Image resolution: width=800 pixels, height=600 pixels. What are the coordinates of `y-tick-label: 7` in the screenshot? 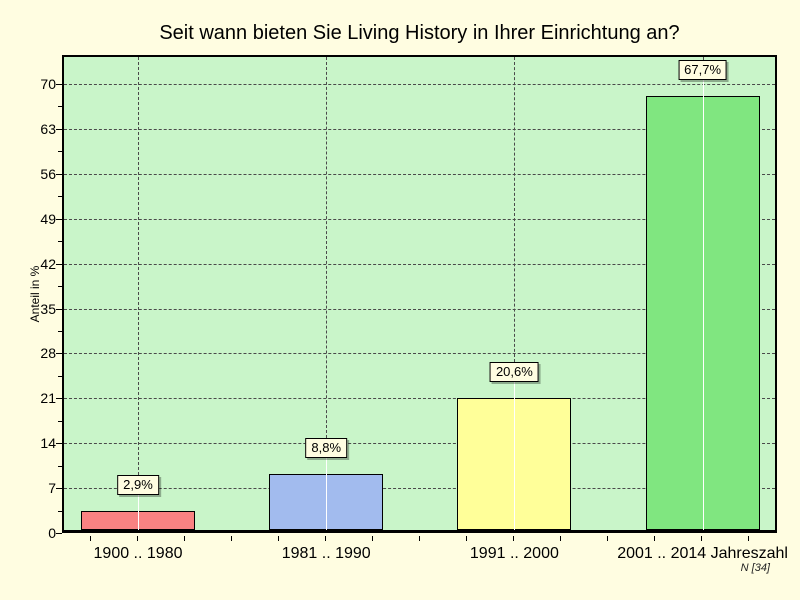 It's located at (52, 488).